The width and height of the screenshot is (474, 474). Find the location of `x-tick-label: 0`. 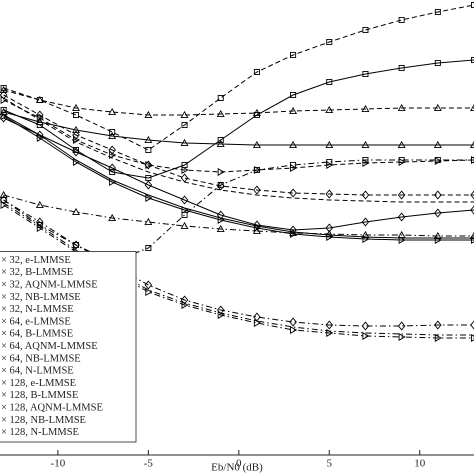

x-tick-label: 0 is located at coordinates (239, 464).